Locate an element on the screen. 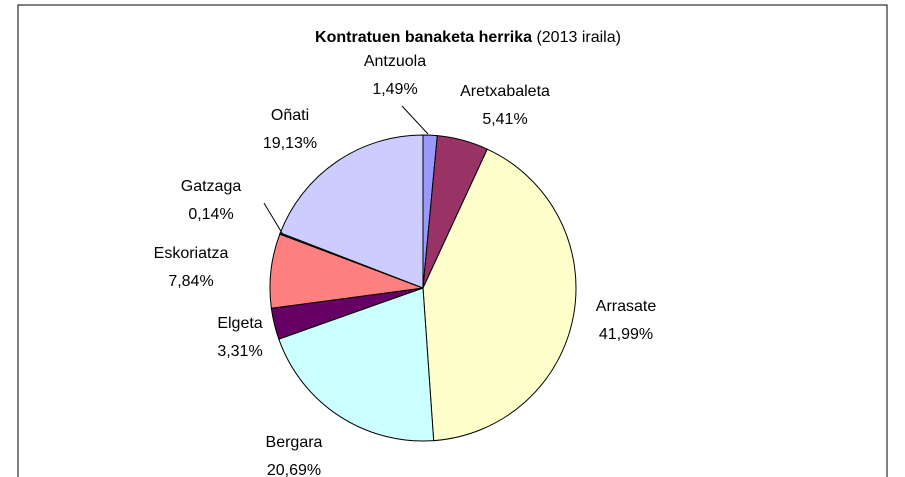 The height and width of the screenshot is (477, 905). slice-value-label: 41,99% is located at coordinates (626, 334).